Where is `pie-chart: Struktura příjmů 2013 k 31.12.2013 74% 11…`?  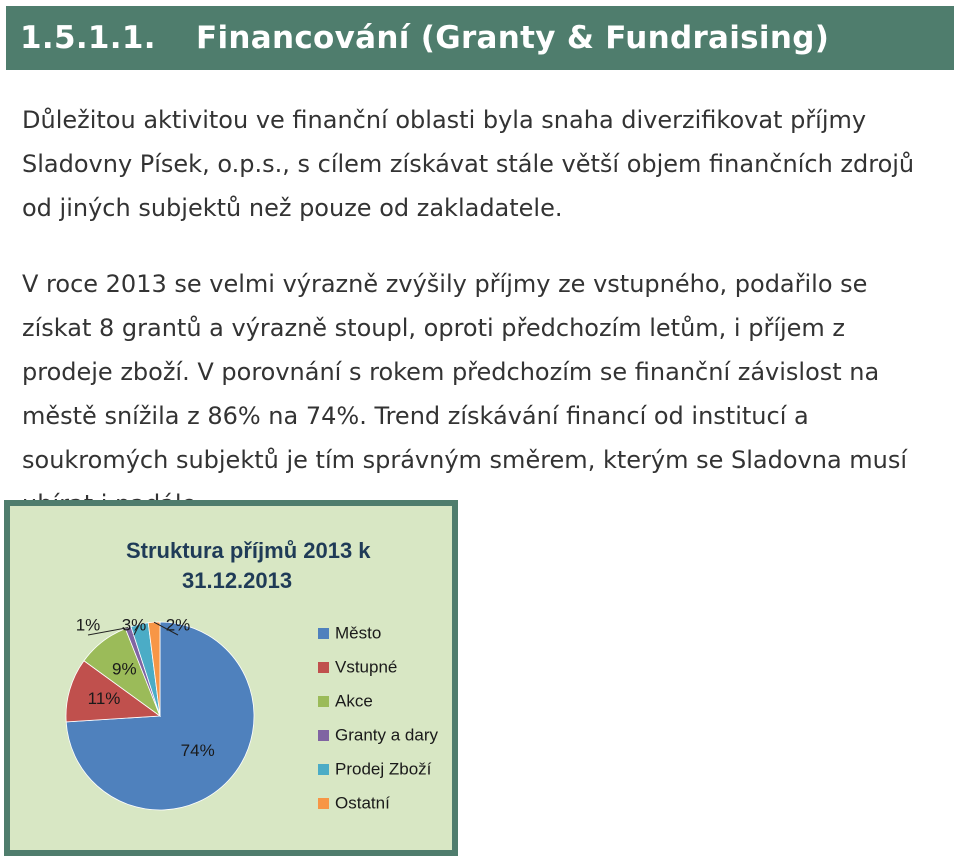 pie-chart: Struktura příjmů 2013 k 31.12.2013 74% 11… is located at coordinates (251, 675).